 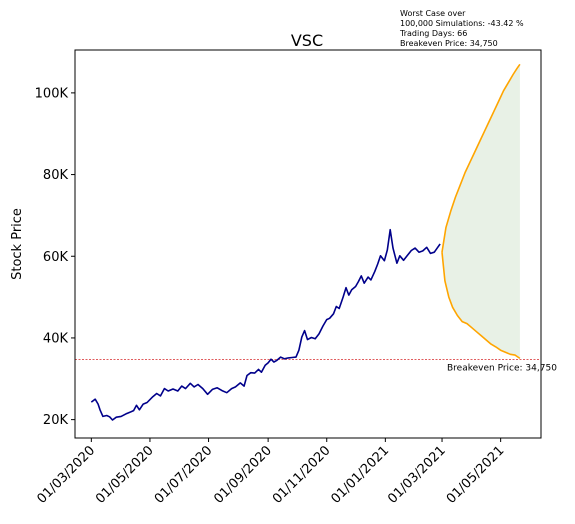 I want to click on y-axis-label: Stock Price, so click(x=17, y=244).